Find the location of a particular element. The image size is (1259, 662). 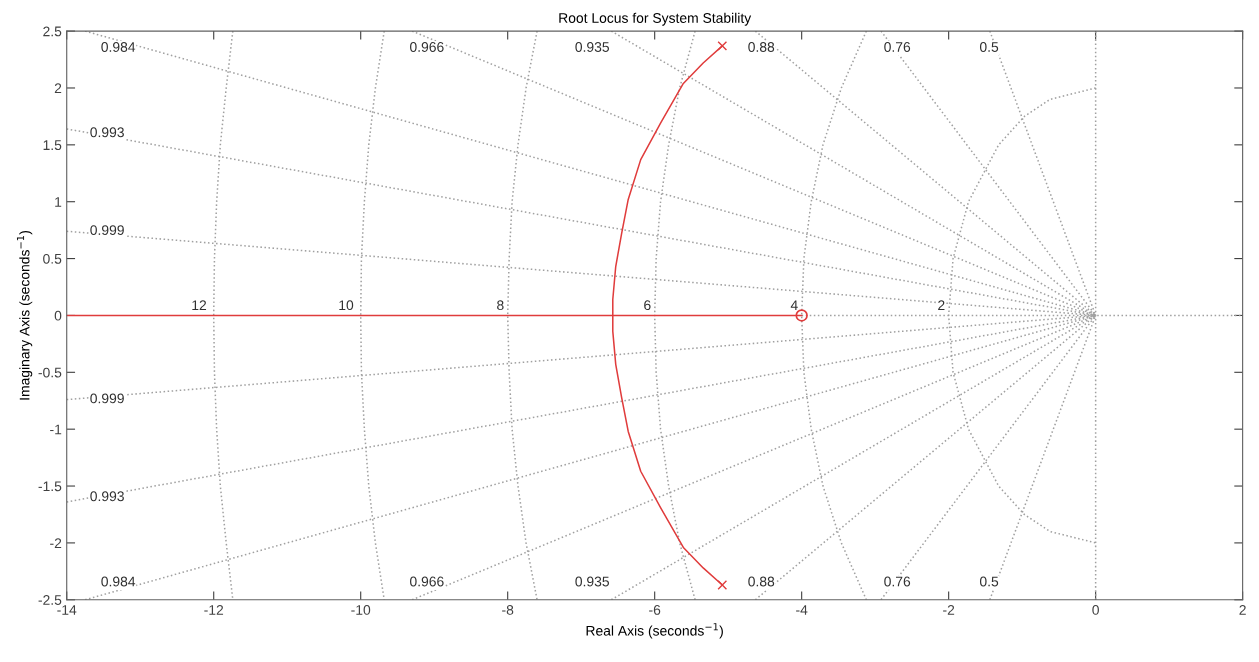

x-tick-label: -12 is located at coordinates (214, 610).